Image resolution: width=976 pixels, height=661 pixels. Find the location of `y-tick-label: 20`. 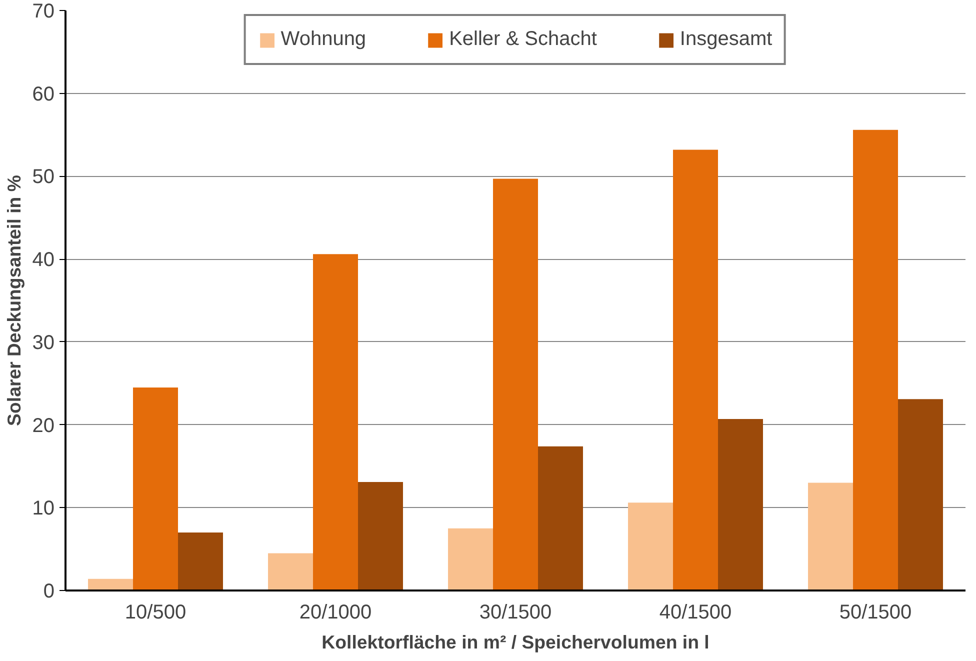

y-tick-label: 20 is located at coordinates (43, 425).